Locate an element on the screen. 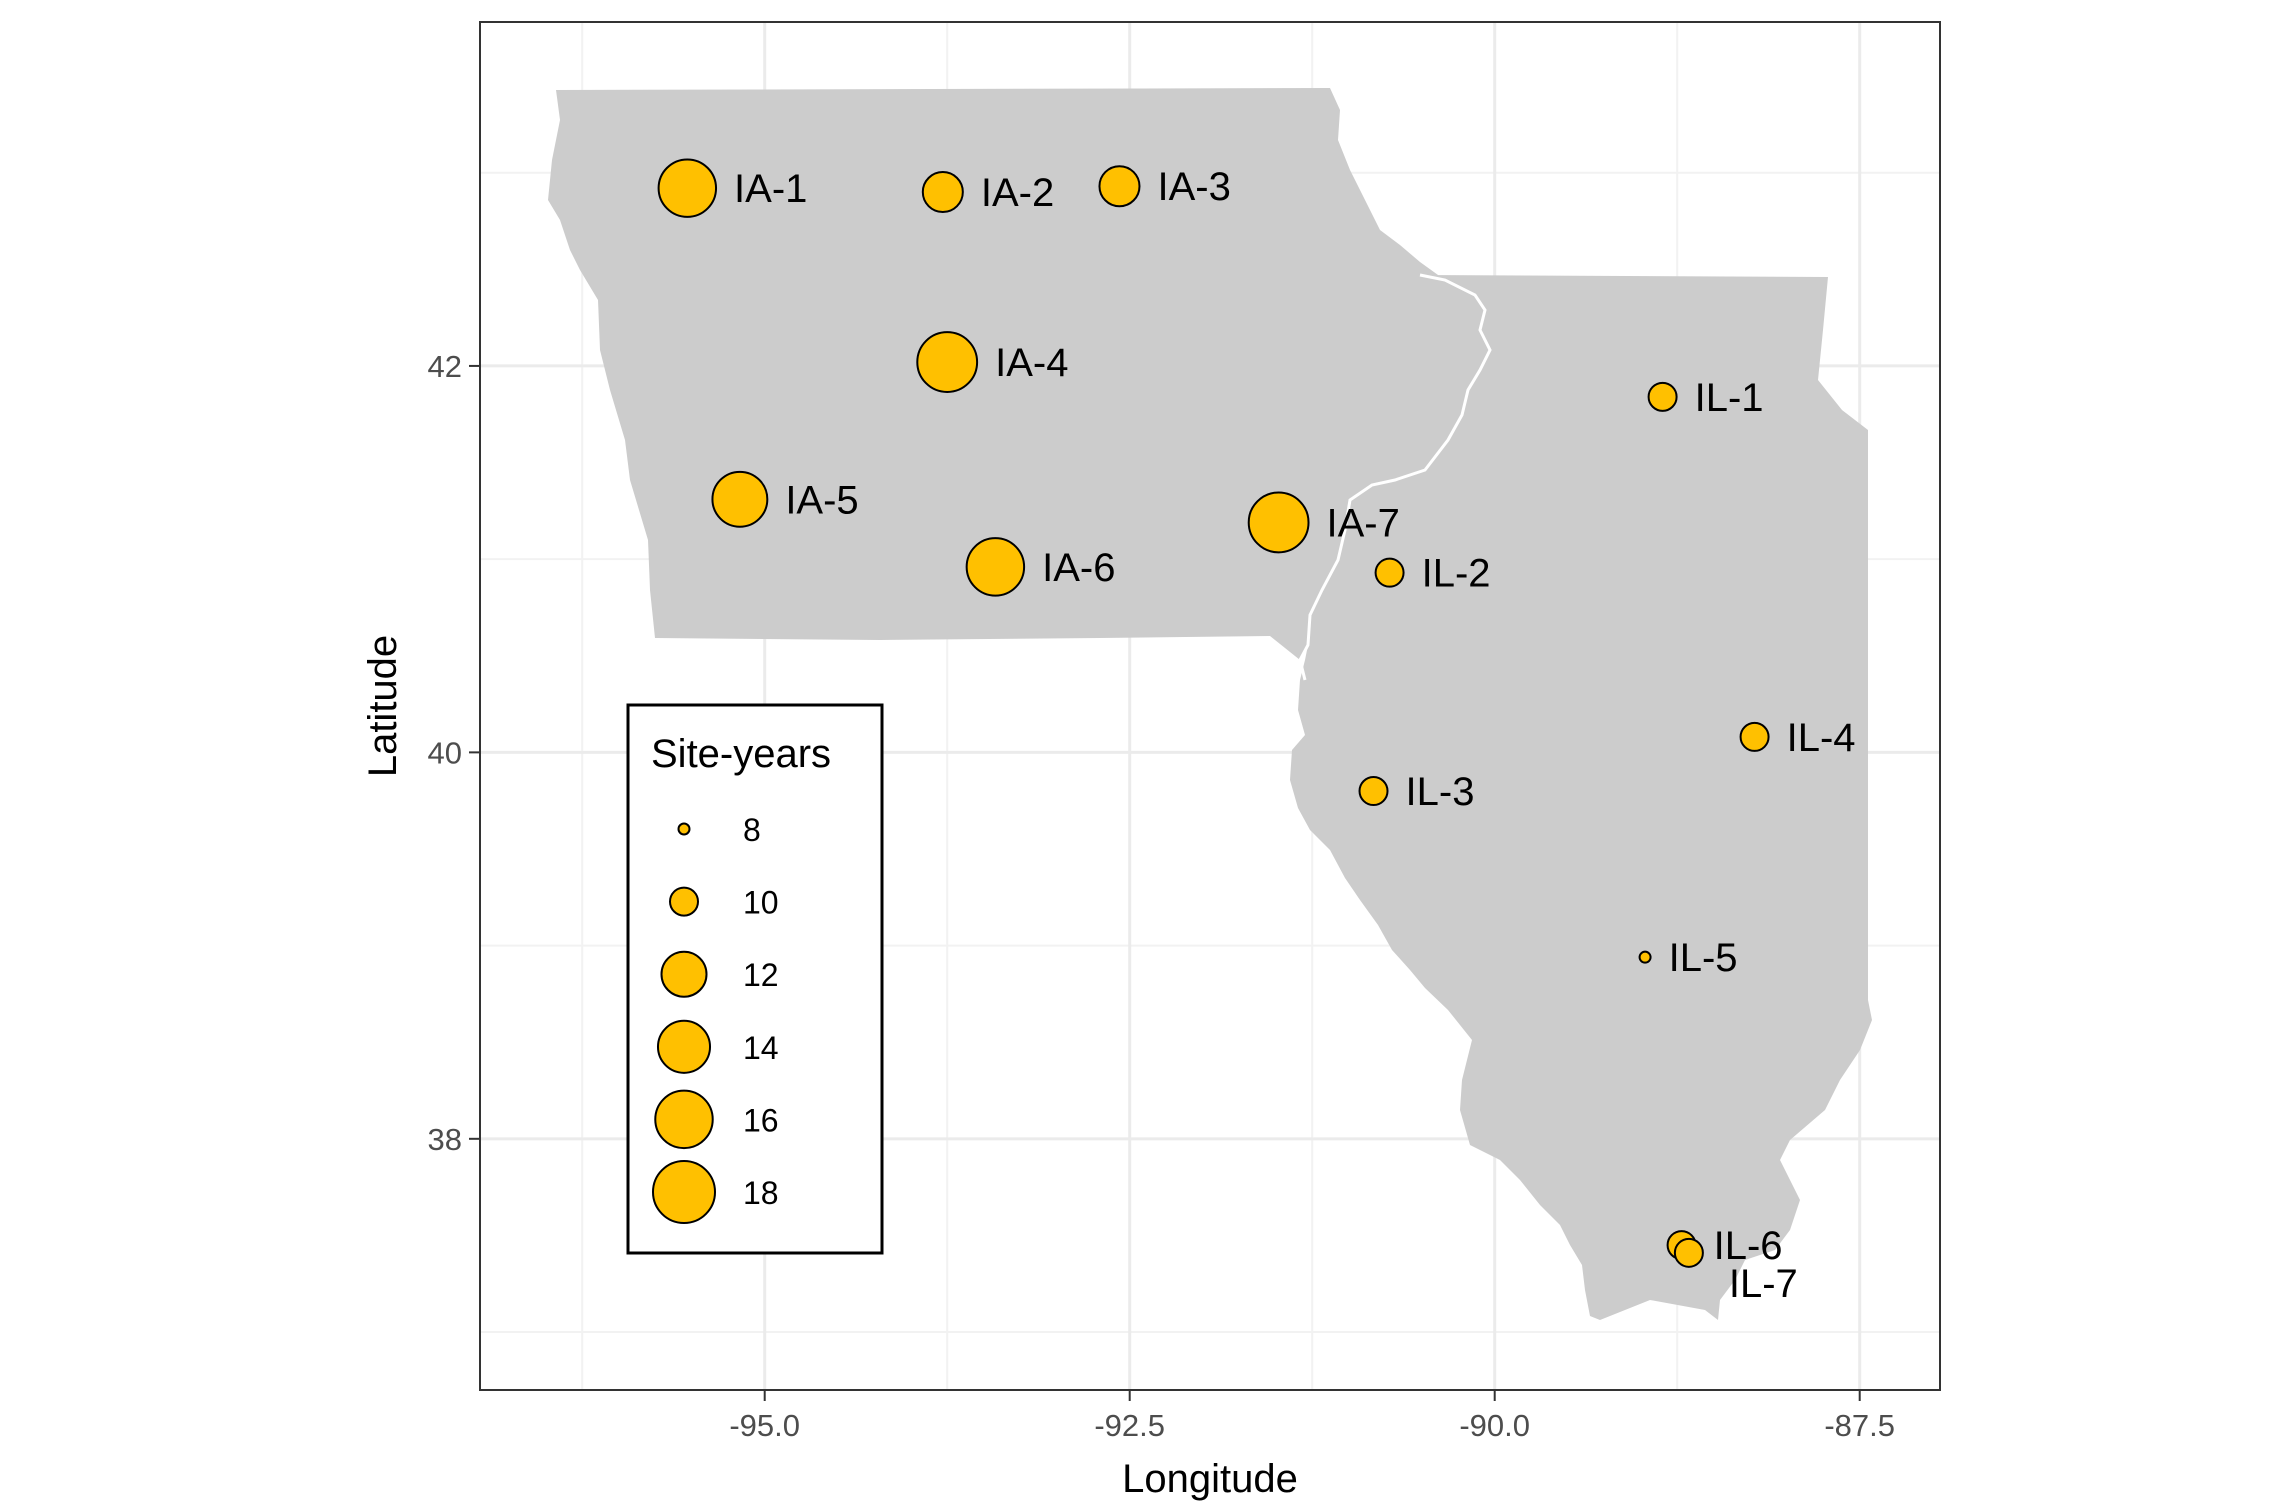 Image resolution: width=2287 pixels, height=1512 pixels. legend-label-16: 16 is located at coordinates (761, 1120).